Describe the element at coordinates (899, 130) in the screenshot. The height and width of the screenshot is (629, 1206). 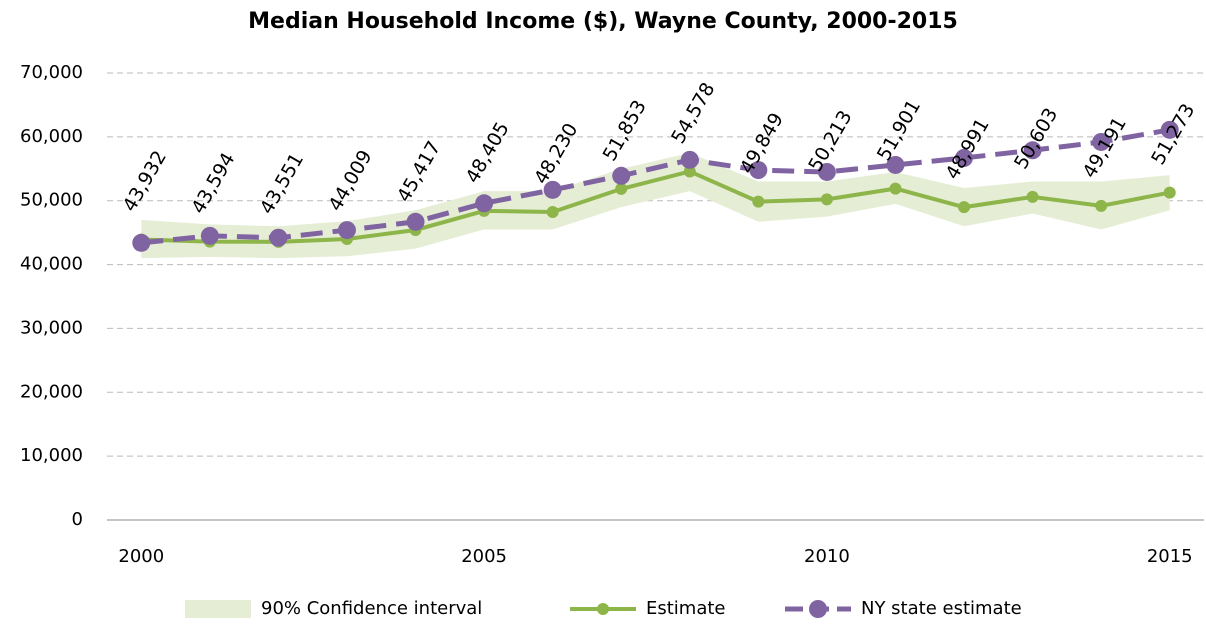
I see `data-label: 51,901` at that location.